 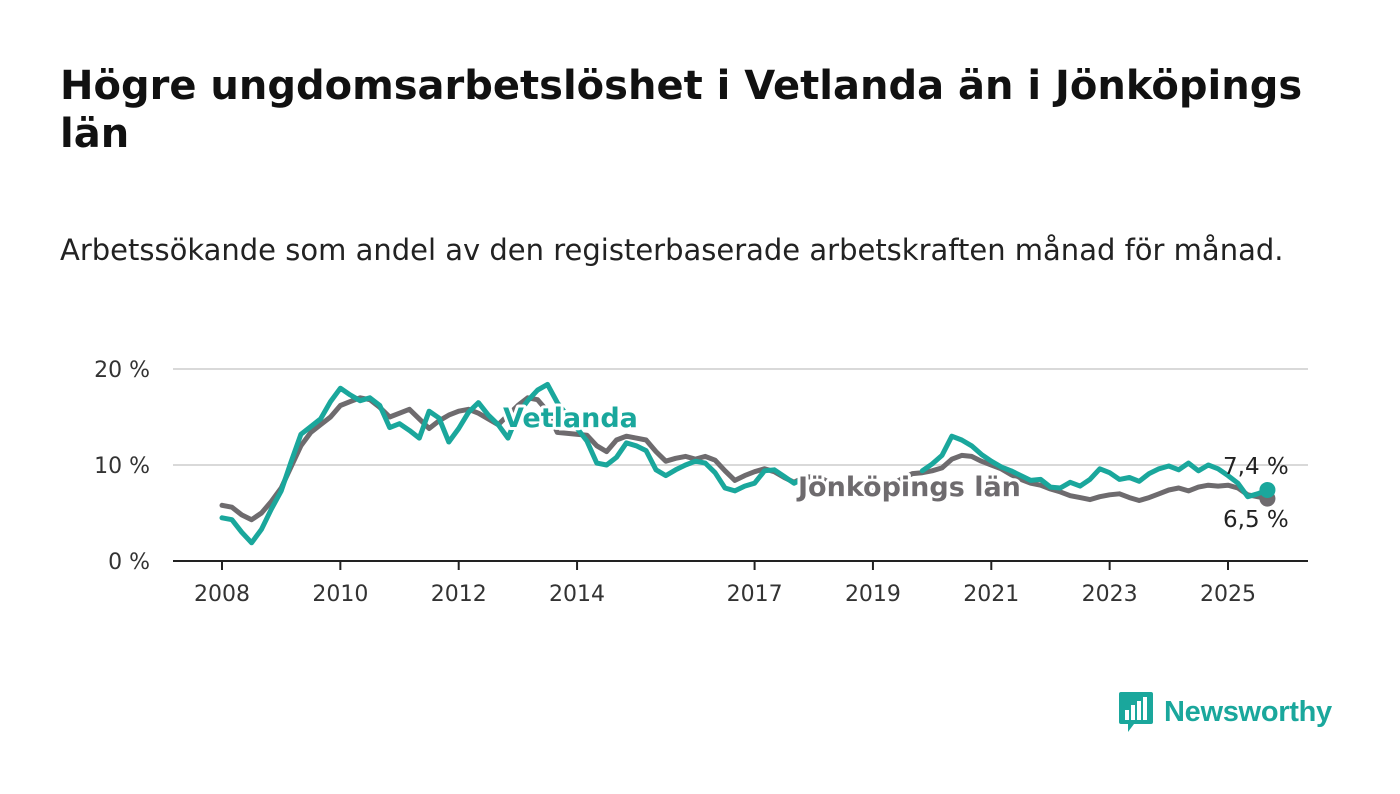 What do you see at coordinates (908, 487) in the screenshot?
I see `series-label-jonkopings-lan: Jönköpings län` at bounding box center [908, 487].